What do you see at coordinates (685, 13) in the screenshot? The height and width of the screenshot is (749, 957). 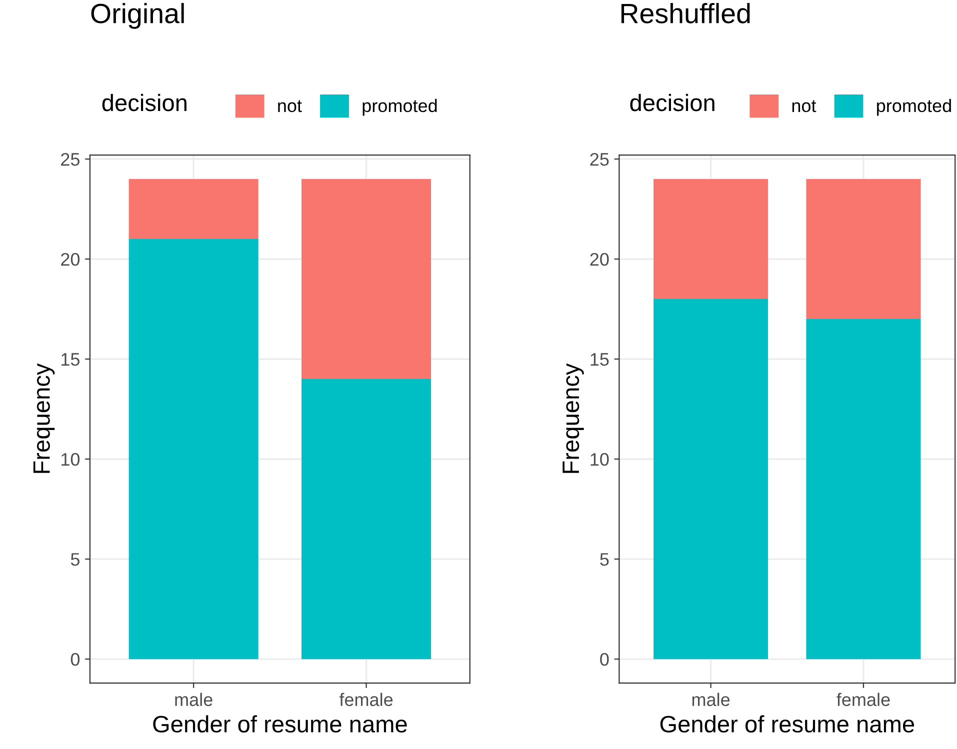 I see `chart-title: Reshuffled` at bounding box center [685, 13].